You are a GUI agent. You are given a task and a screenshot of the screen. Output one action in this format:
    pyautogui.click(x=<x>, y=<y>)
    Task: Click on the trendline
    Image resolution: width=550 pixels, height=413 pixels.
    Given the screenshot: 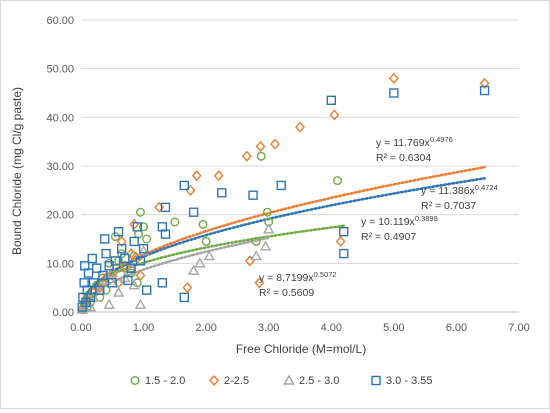 What is the action you would take?
    pyautogui.click(x=176, y=270)
    